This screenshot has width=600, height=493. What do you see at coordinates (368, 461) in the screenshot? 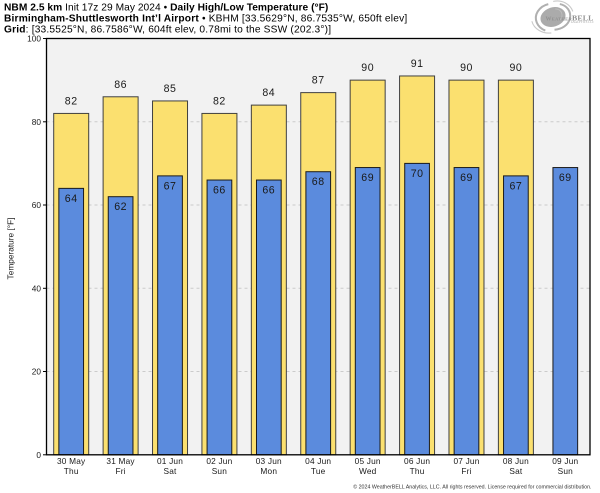
I see `svg-text: 05 Jun` at bounding box center [368, 461].